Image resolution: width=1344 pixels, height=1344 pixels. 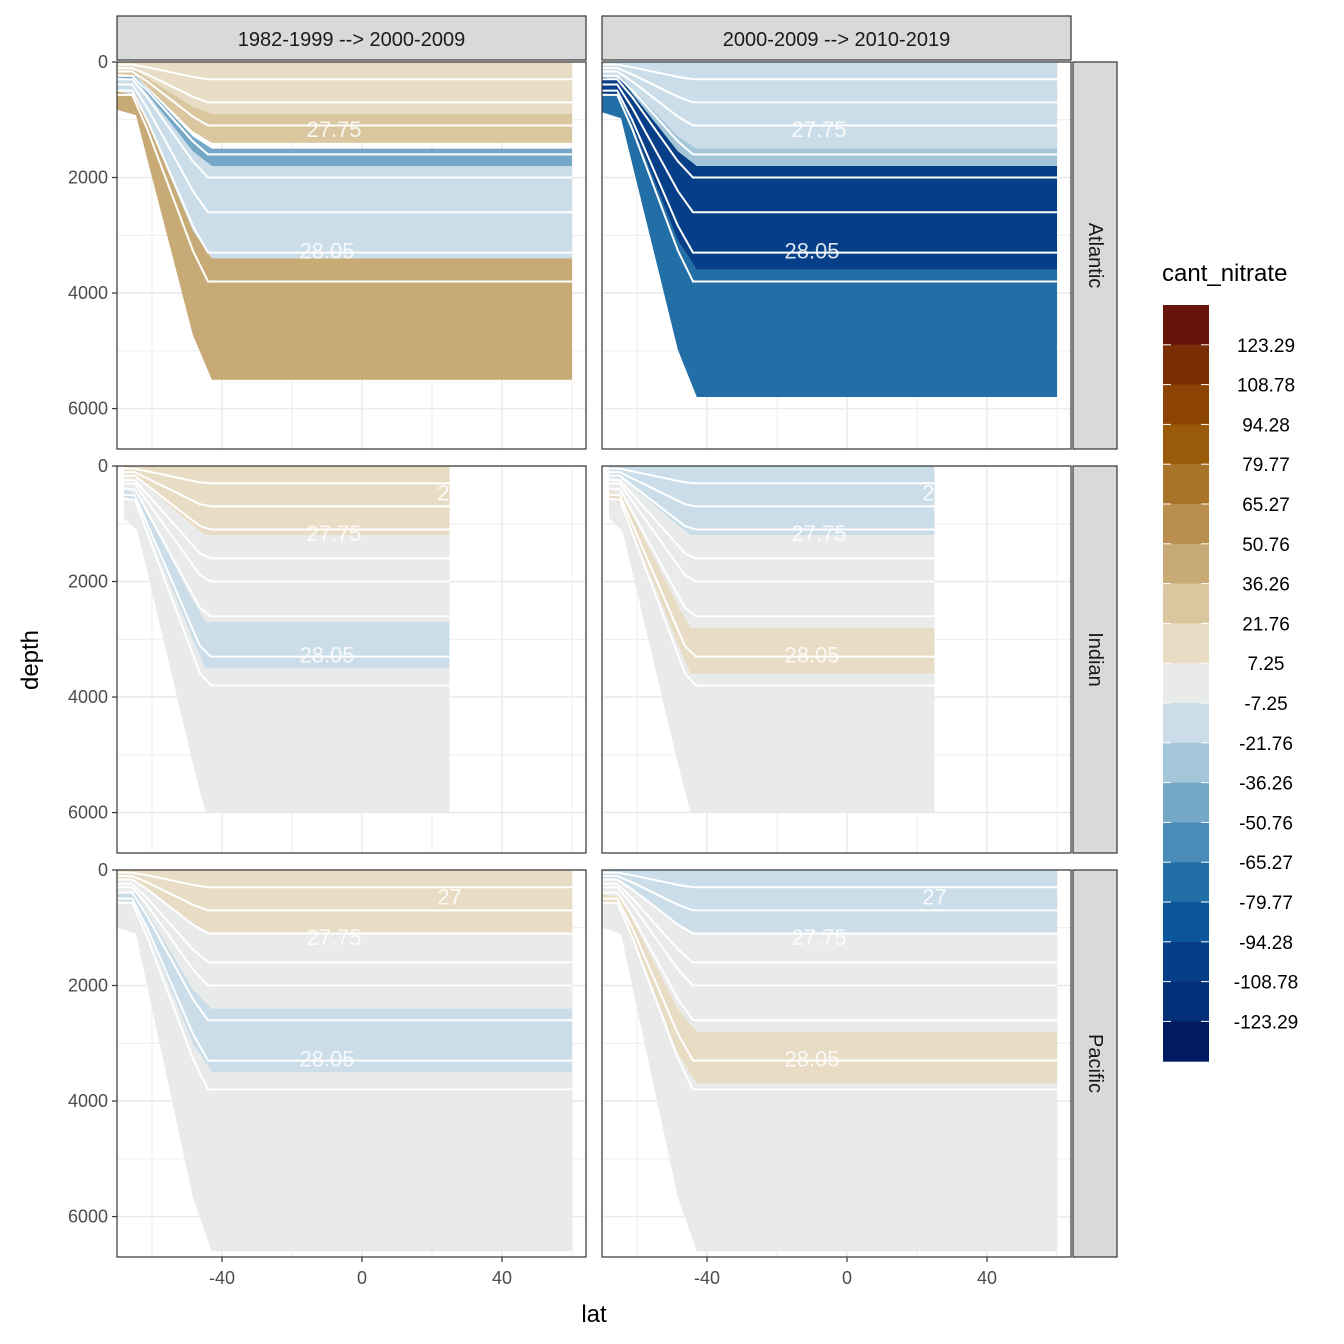 I want to click on legend-break-label: -50.76, so click(x=1266, y=823).